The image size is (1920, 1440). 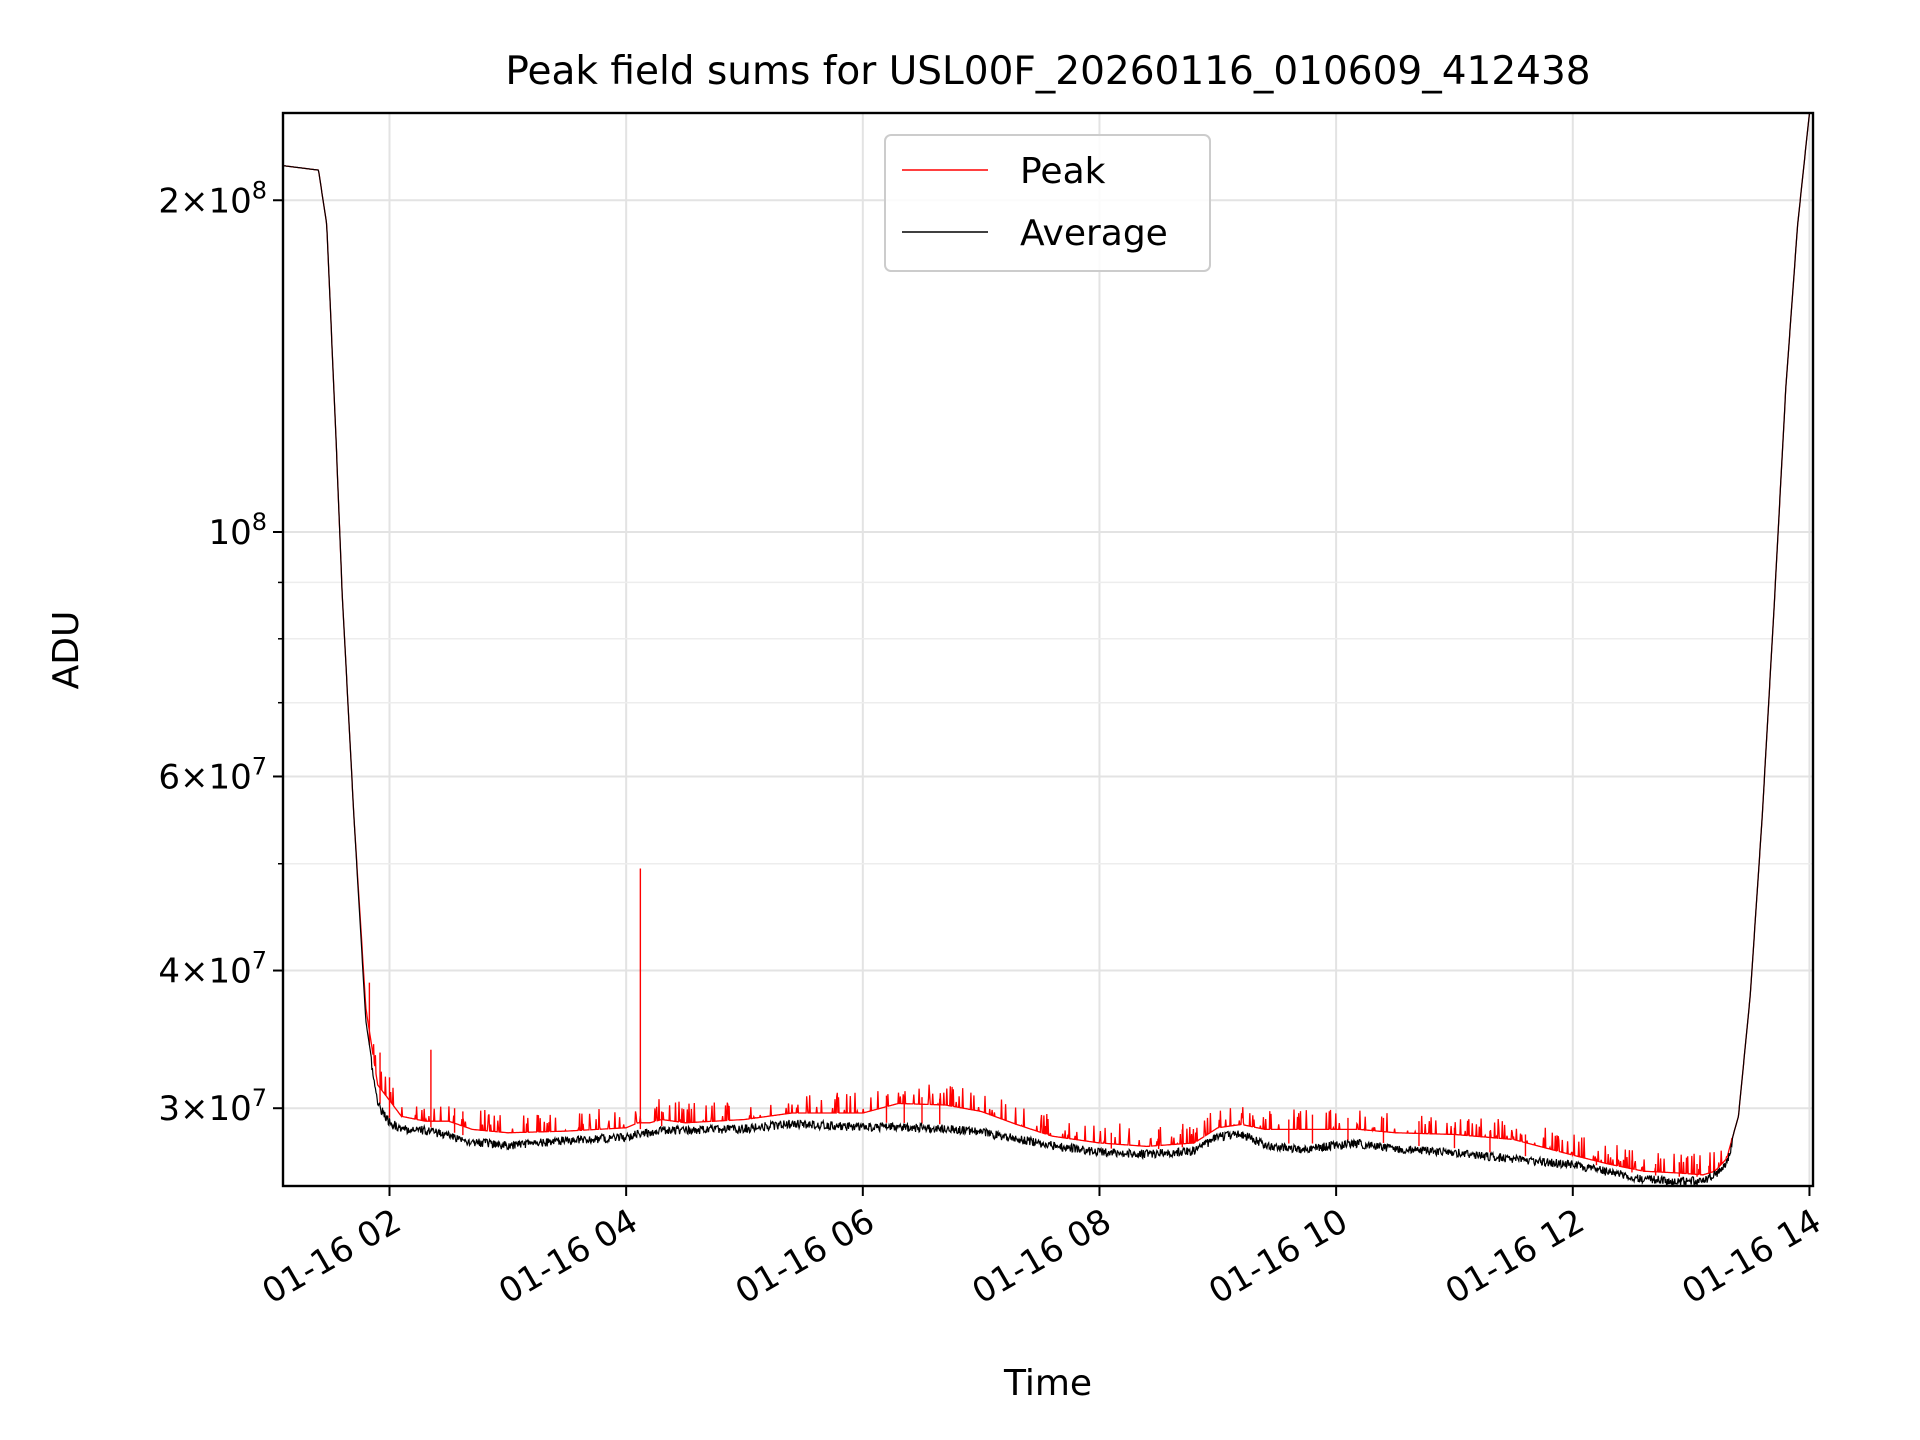 What do you see at coordinates (212, 1106) in the screenshot?
I see `y-tick-label: 3×107` at bounding box center [212, 1106].